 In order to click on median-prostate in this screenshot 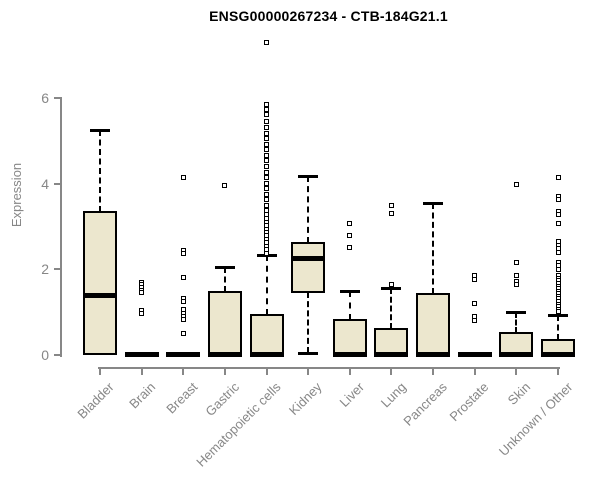, I will do `click(474, 355)`.